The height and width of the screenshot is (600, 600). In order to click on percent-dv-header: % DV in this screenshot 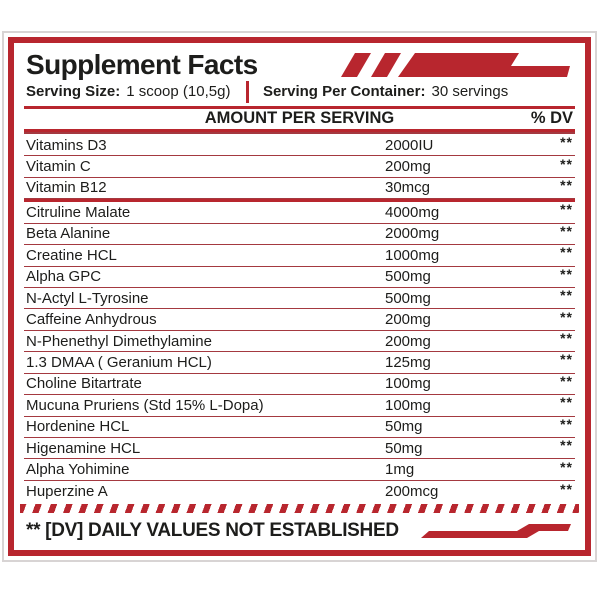, I will do `click(551, 118)`.